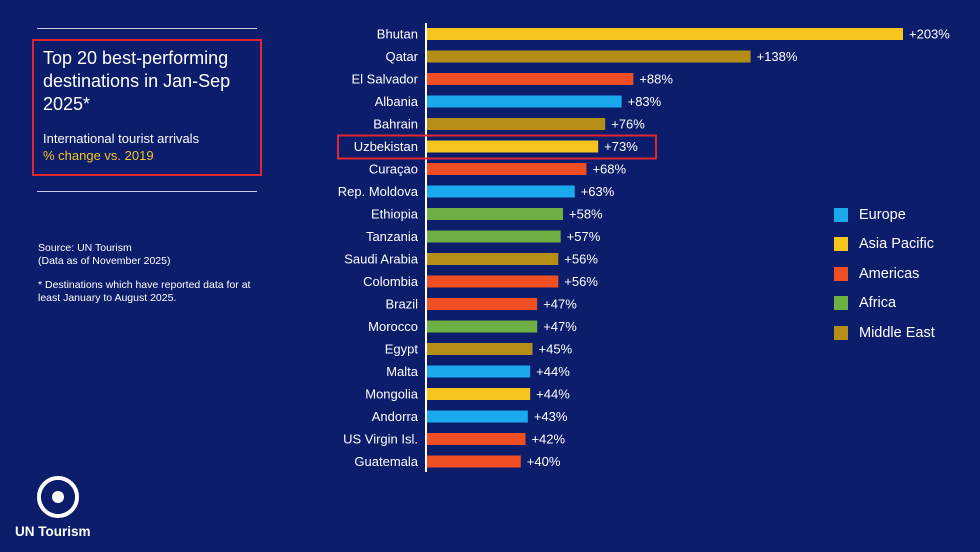 The width and height of the screenshot is (980, 552). I want to click on bar-qatar, so click(589, 56).